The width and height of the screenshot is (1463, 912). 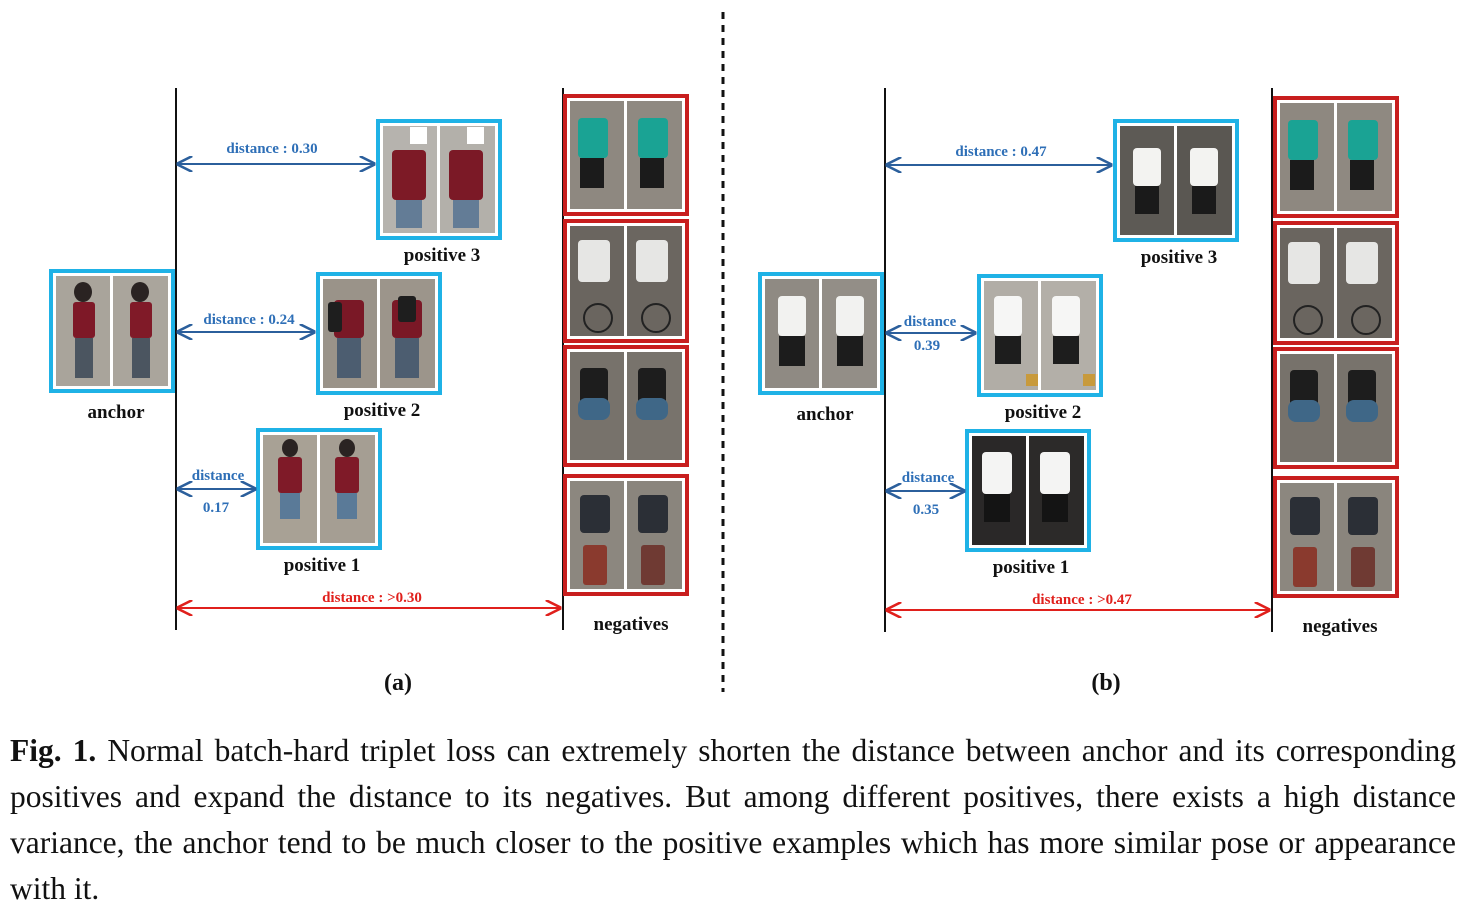 I want to click on caption-label: Fig. 1., so click(x=53, y=750).